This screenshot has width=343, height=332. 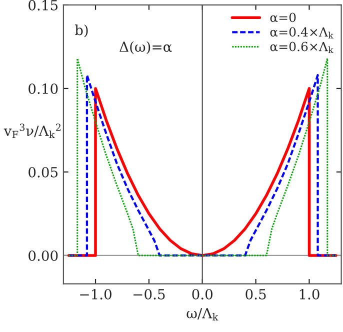 I want to click on annotation: b), so click(x=81, y=31).